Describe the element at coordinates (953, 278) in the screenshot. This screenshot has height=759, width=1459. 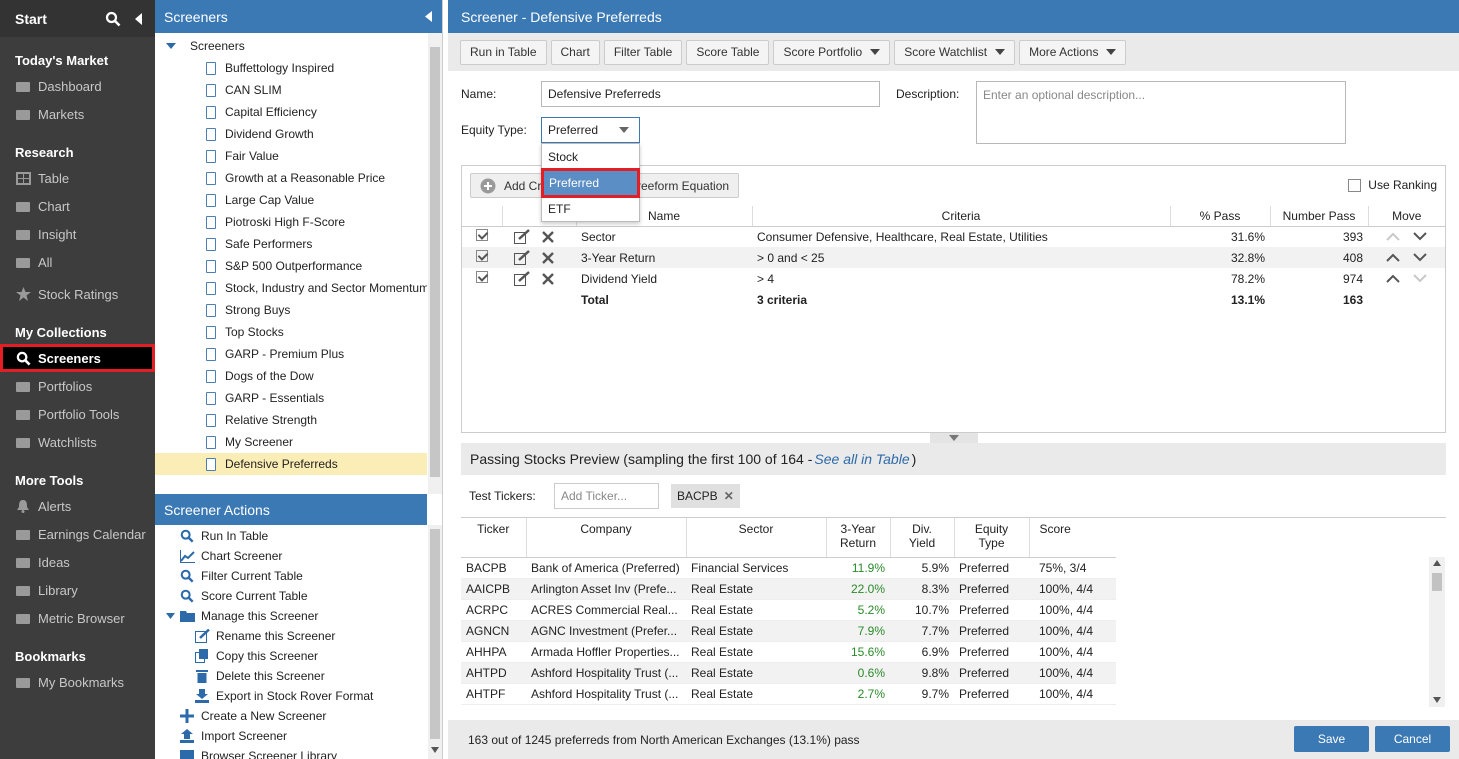
I see `criteria-row: Dividend Yield > 4 78.2% 974` at that location.